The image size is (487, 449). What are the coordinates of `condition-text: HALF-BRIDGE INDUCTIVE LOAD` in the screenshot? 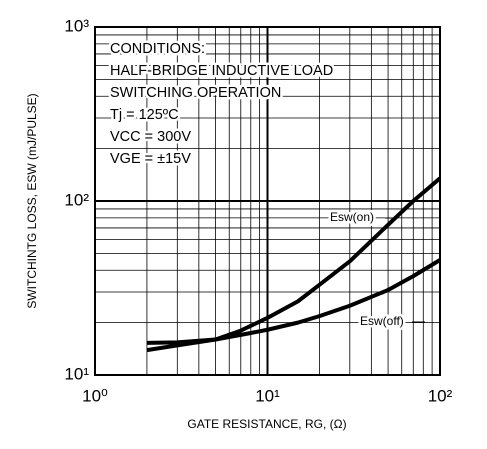 It's located at (221, 71).